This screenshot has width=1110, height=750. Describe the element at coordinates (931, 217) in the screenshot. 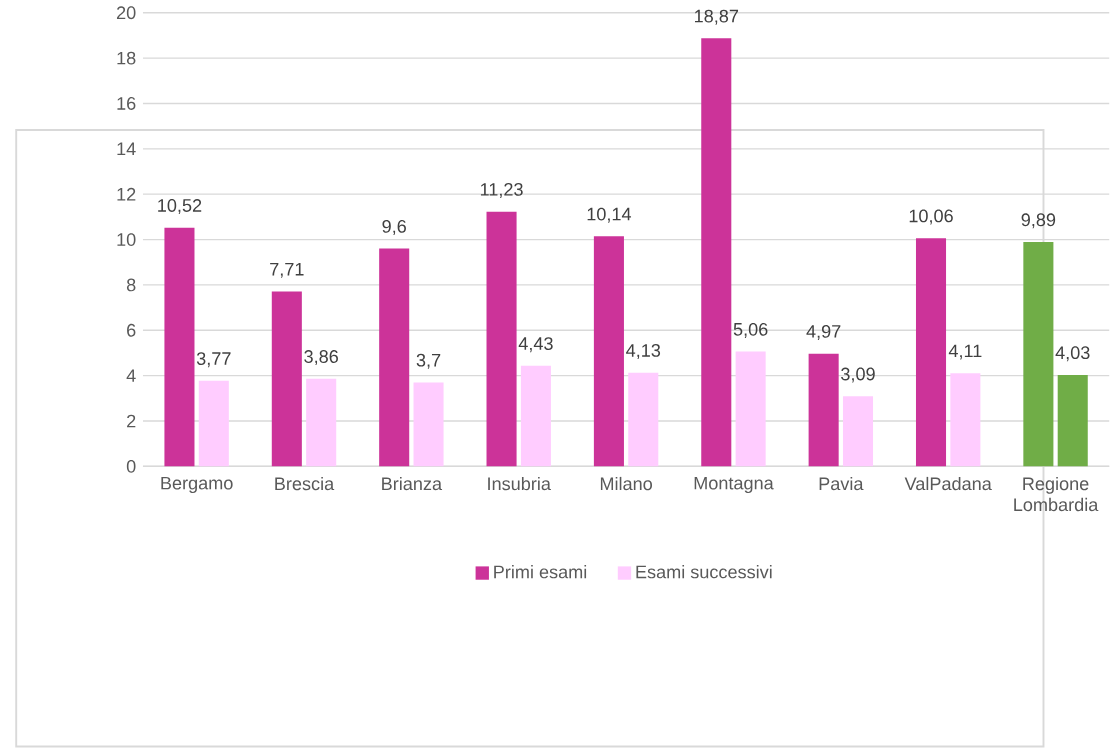

I see `data-label: 10,06` at that location.